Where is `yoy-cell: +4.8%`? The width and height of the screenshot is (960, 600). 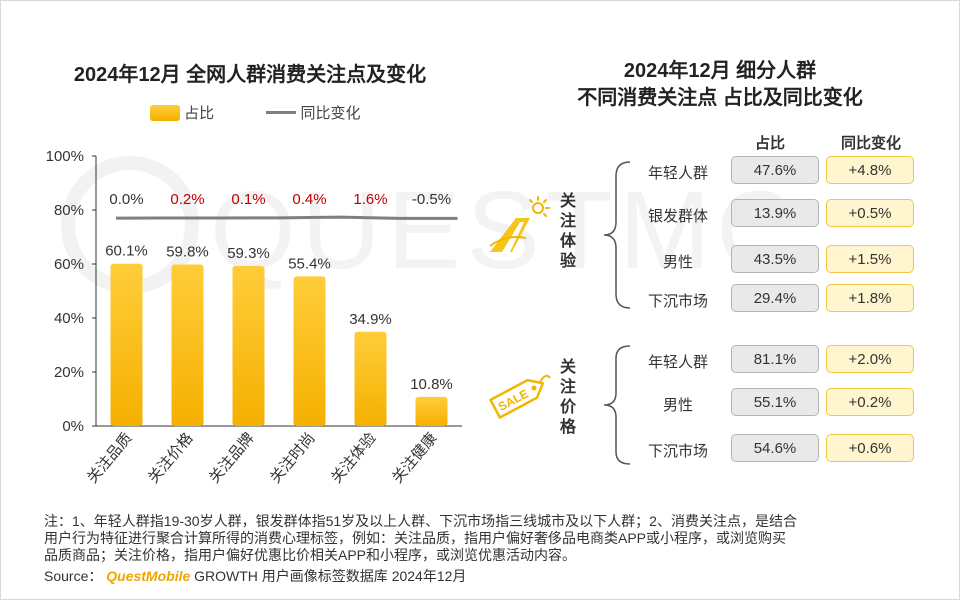 yoy-cell: +4.8% is located at coordinates (870, 170).